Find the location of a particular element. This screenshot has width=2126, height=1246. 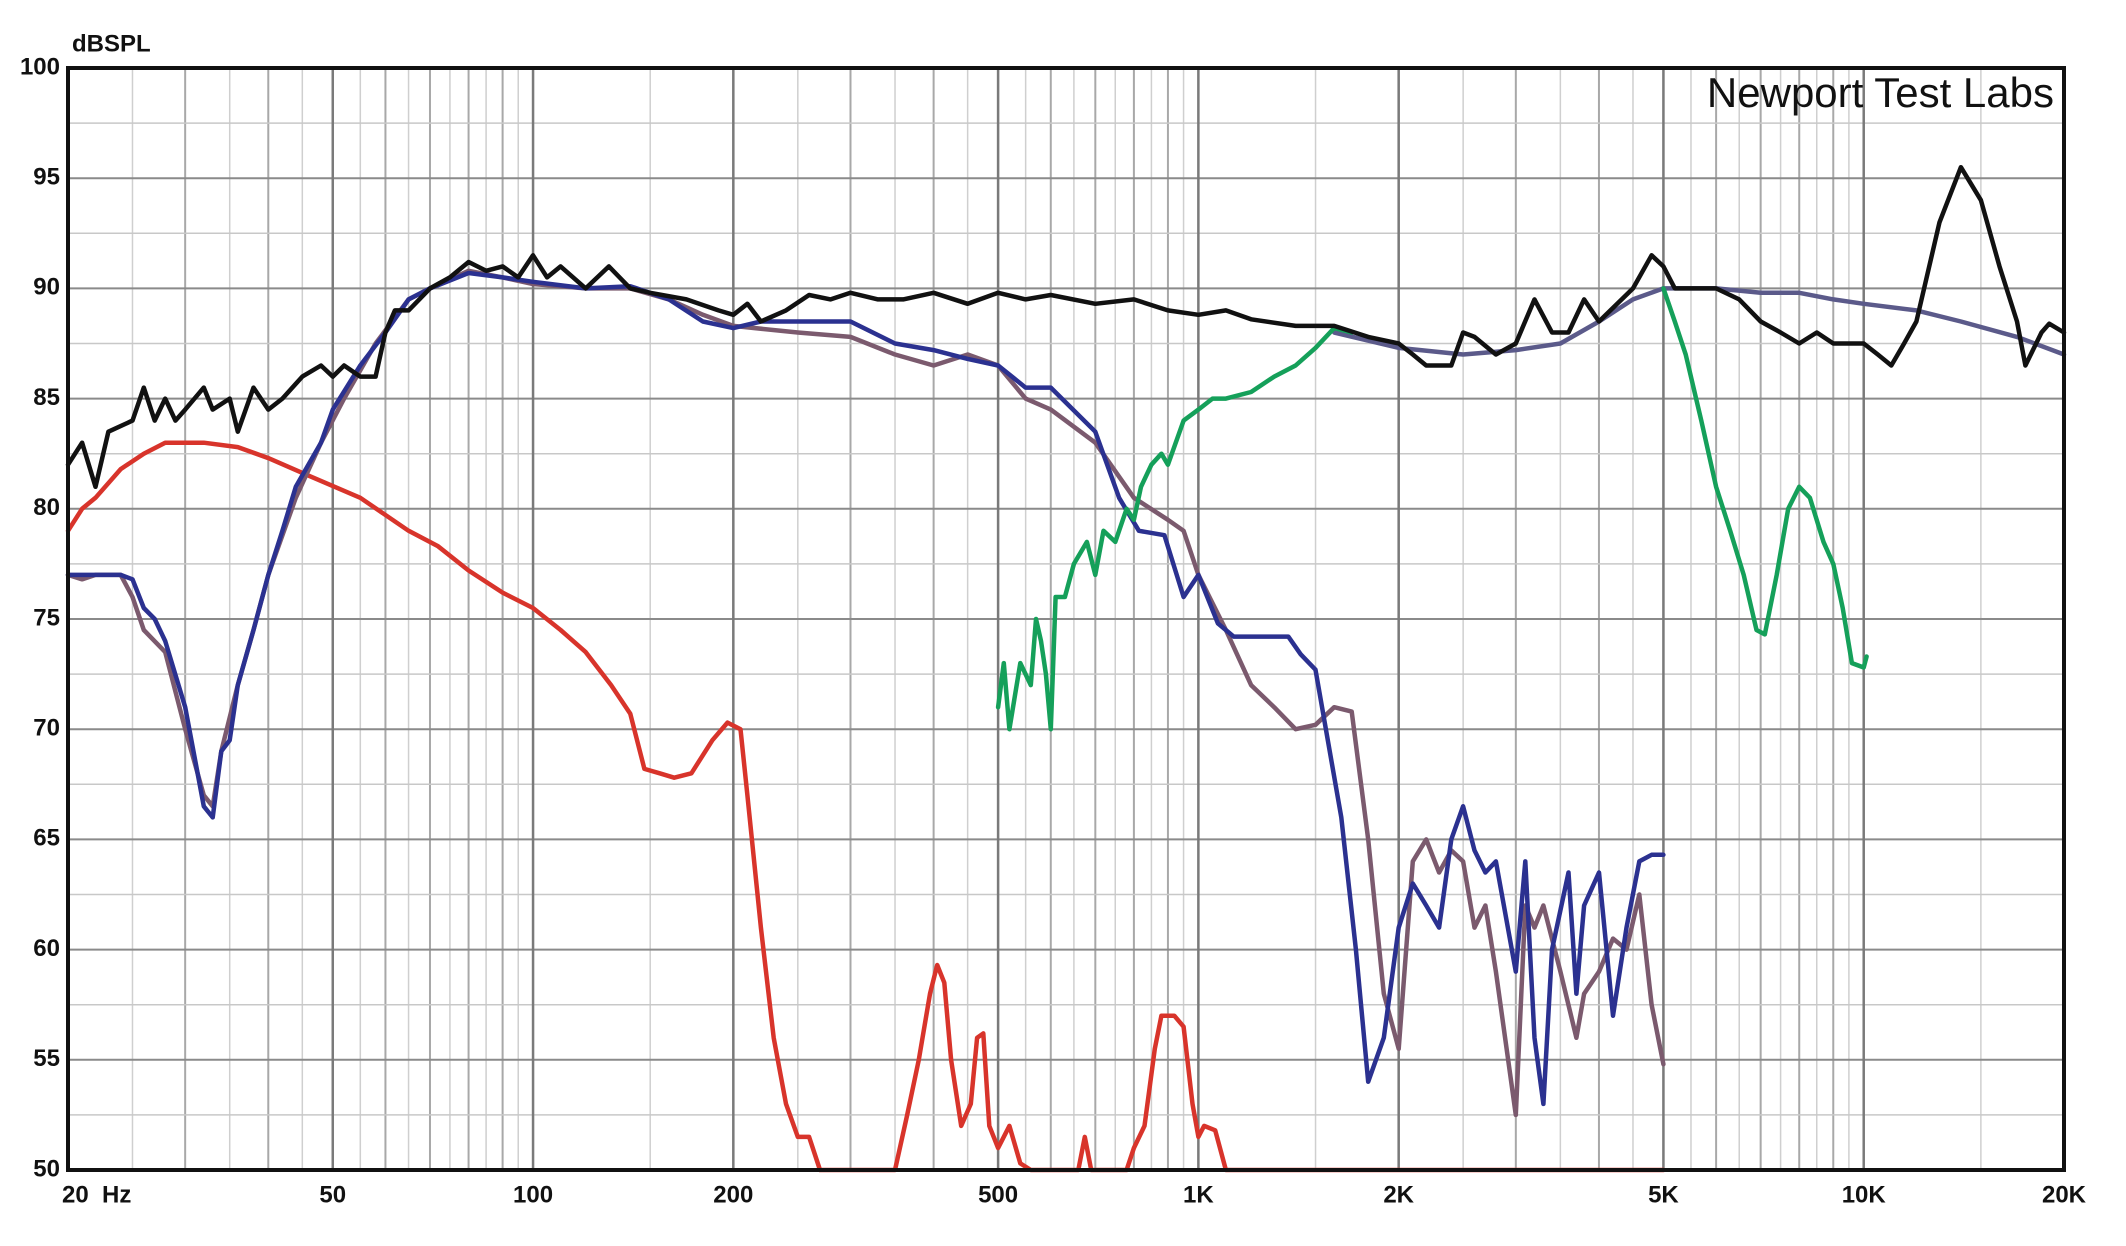

y-tick-label: 75 is located at coordinates (46, 617).